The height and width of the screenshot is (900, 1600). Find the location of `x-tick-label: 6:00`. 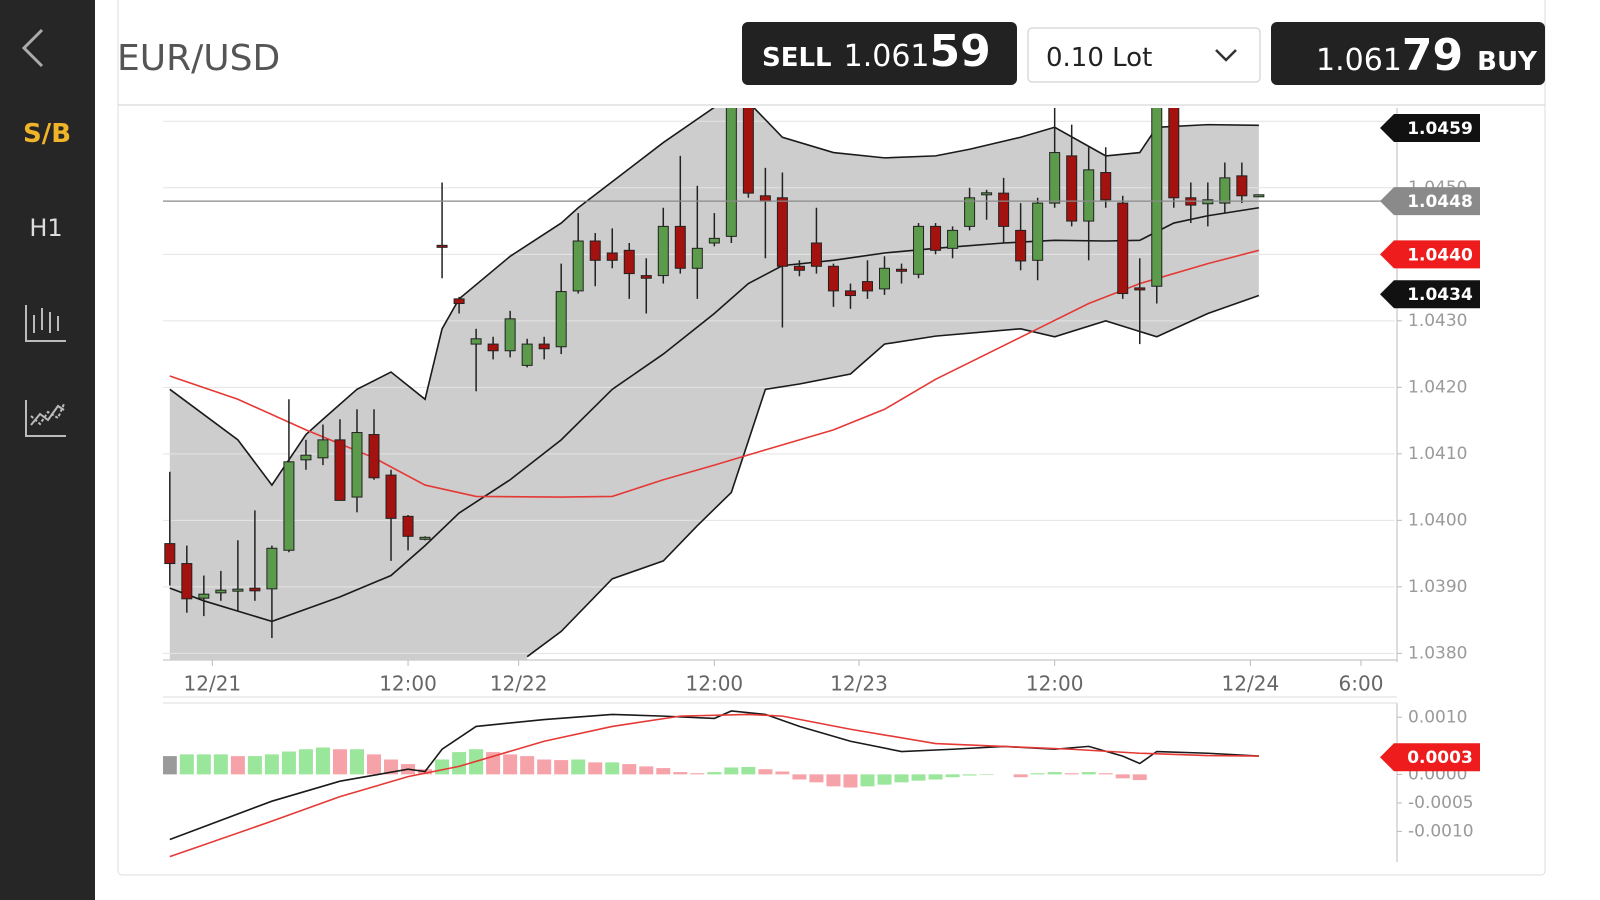

x-tick-label: 6:00 is located at coordinates (1361, 684).